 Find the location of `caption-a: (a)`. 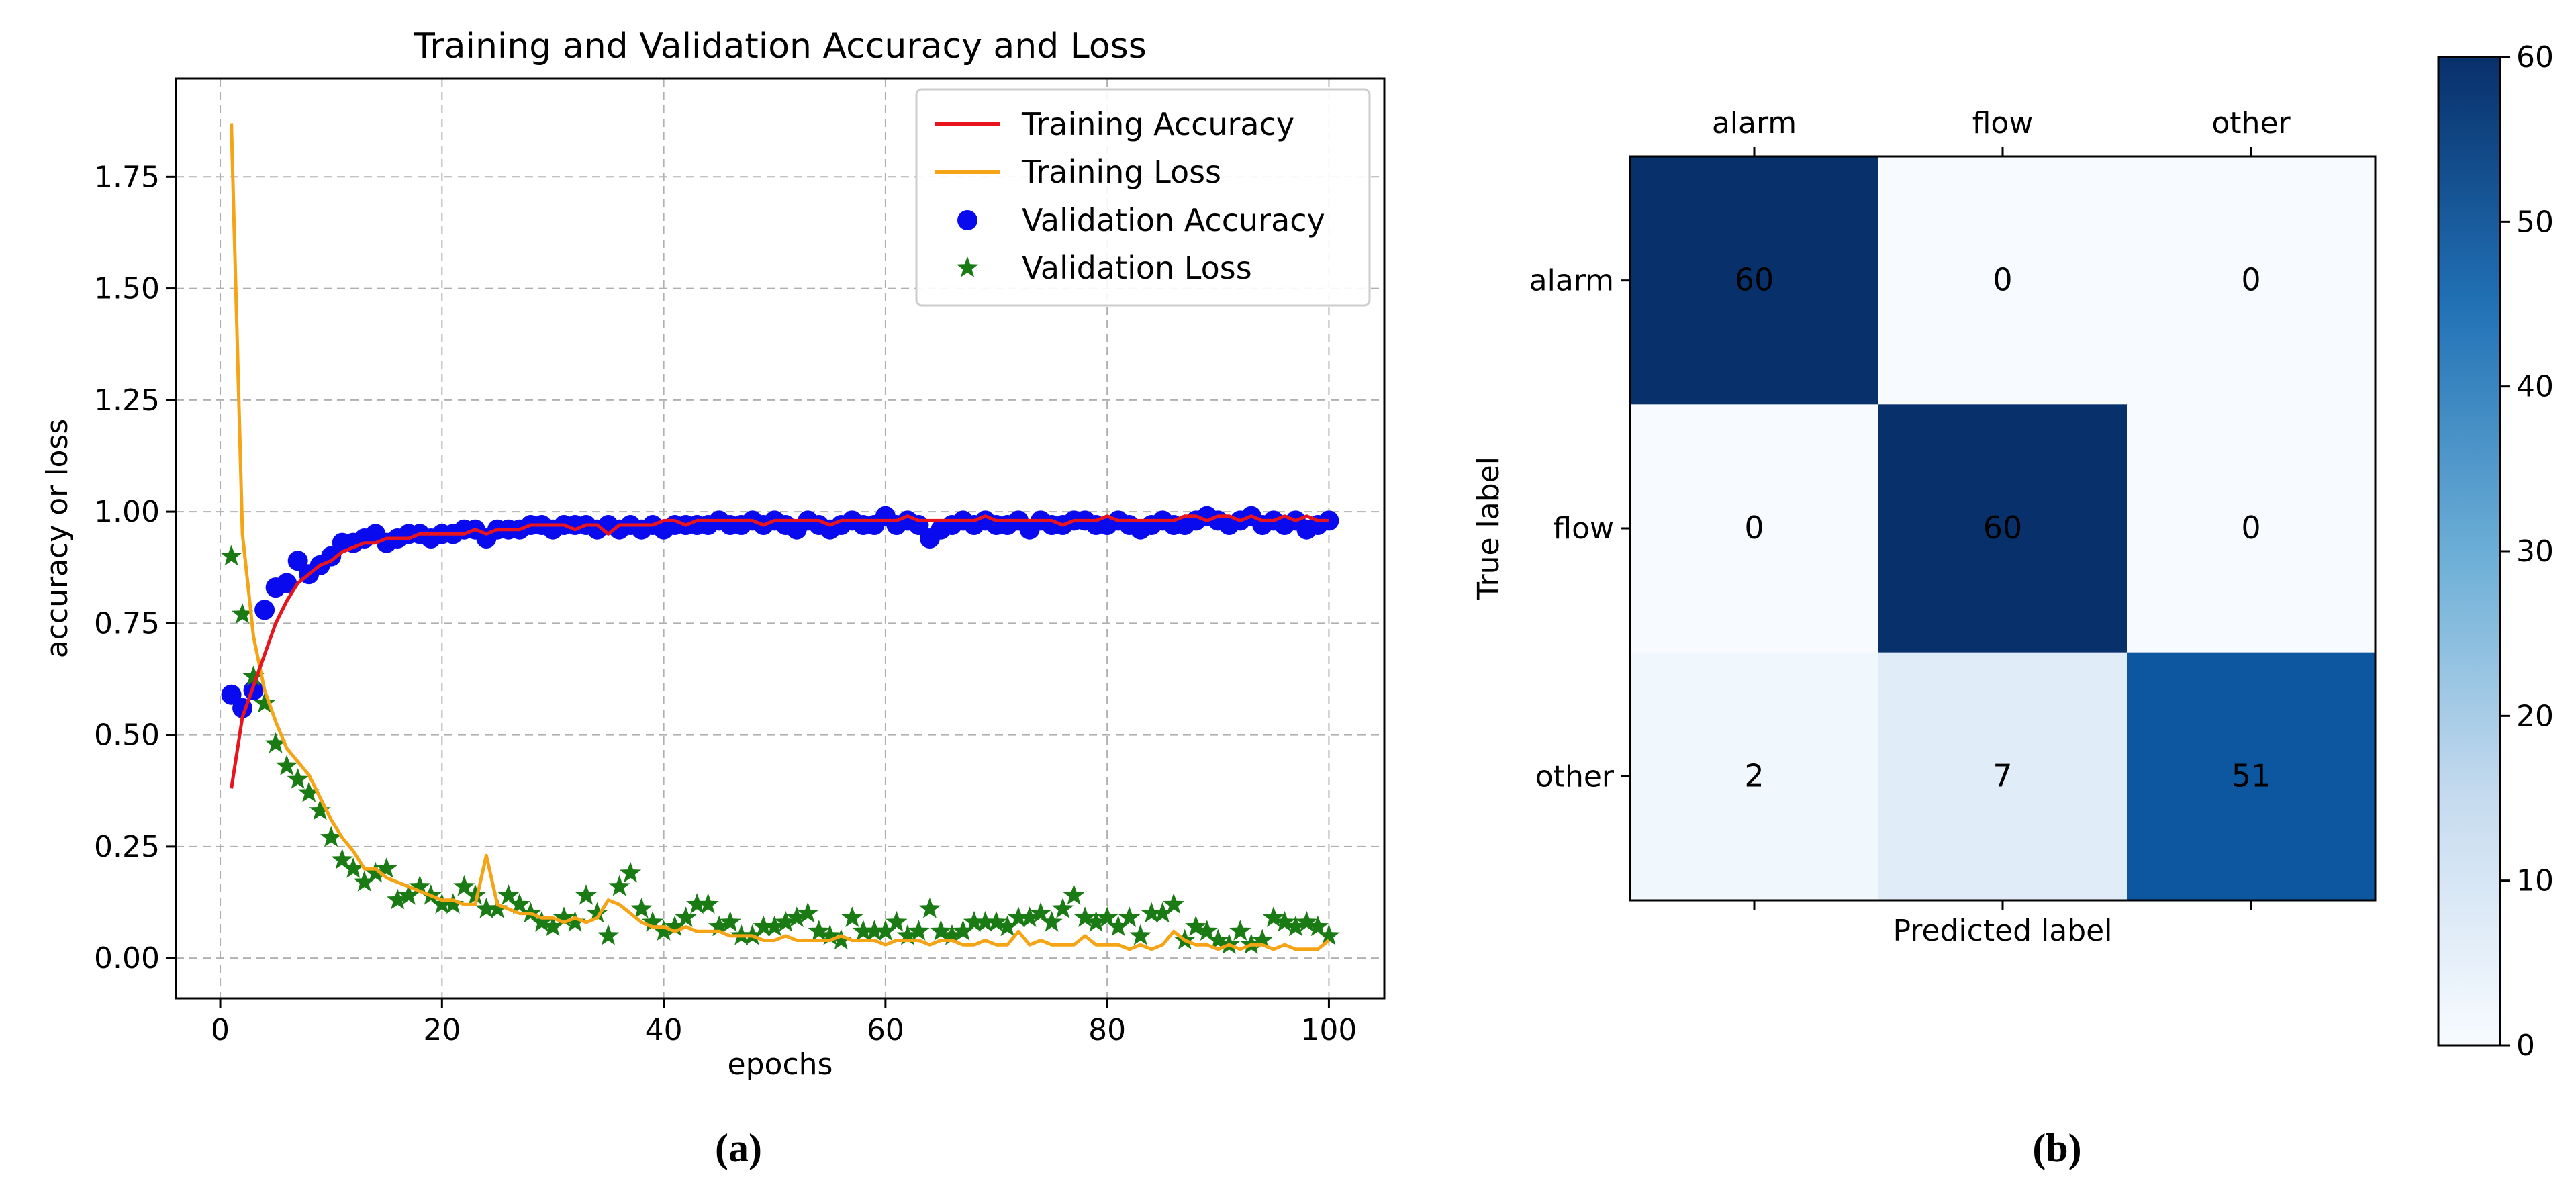

caption-a: (a) is located at coordinates (738, 1148).